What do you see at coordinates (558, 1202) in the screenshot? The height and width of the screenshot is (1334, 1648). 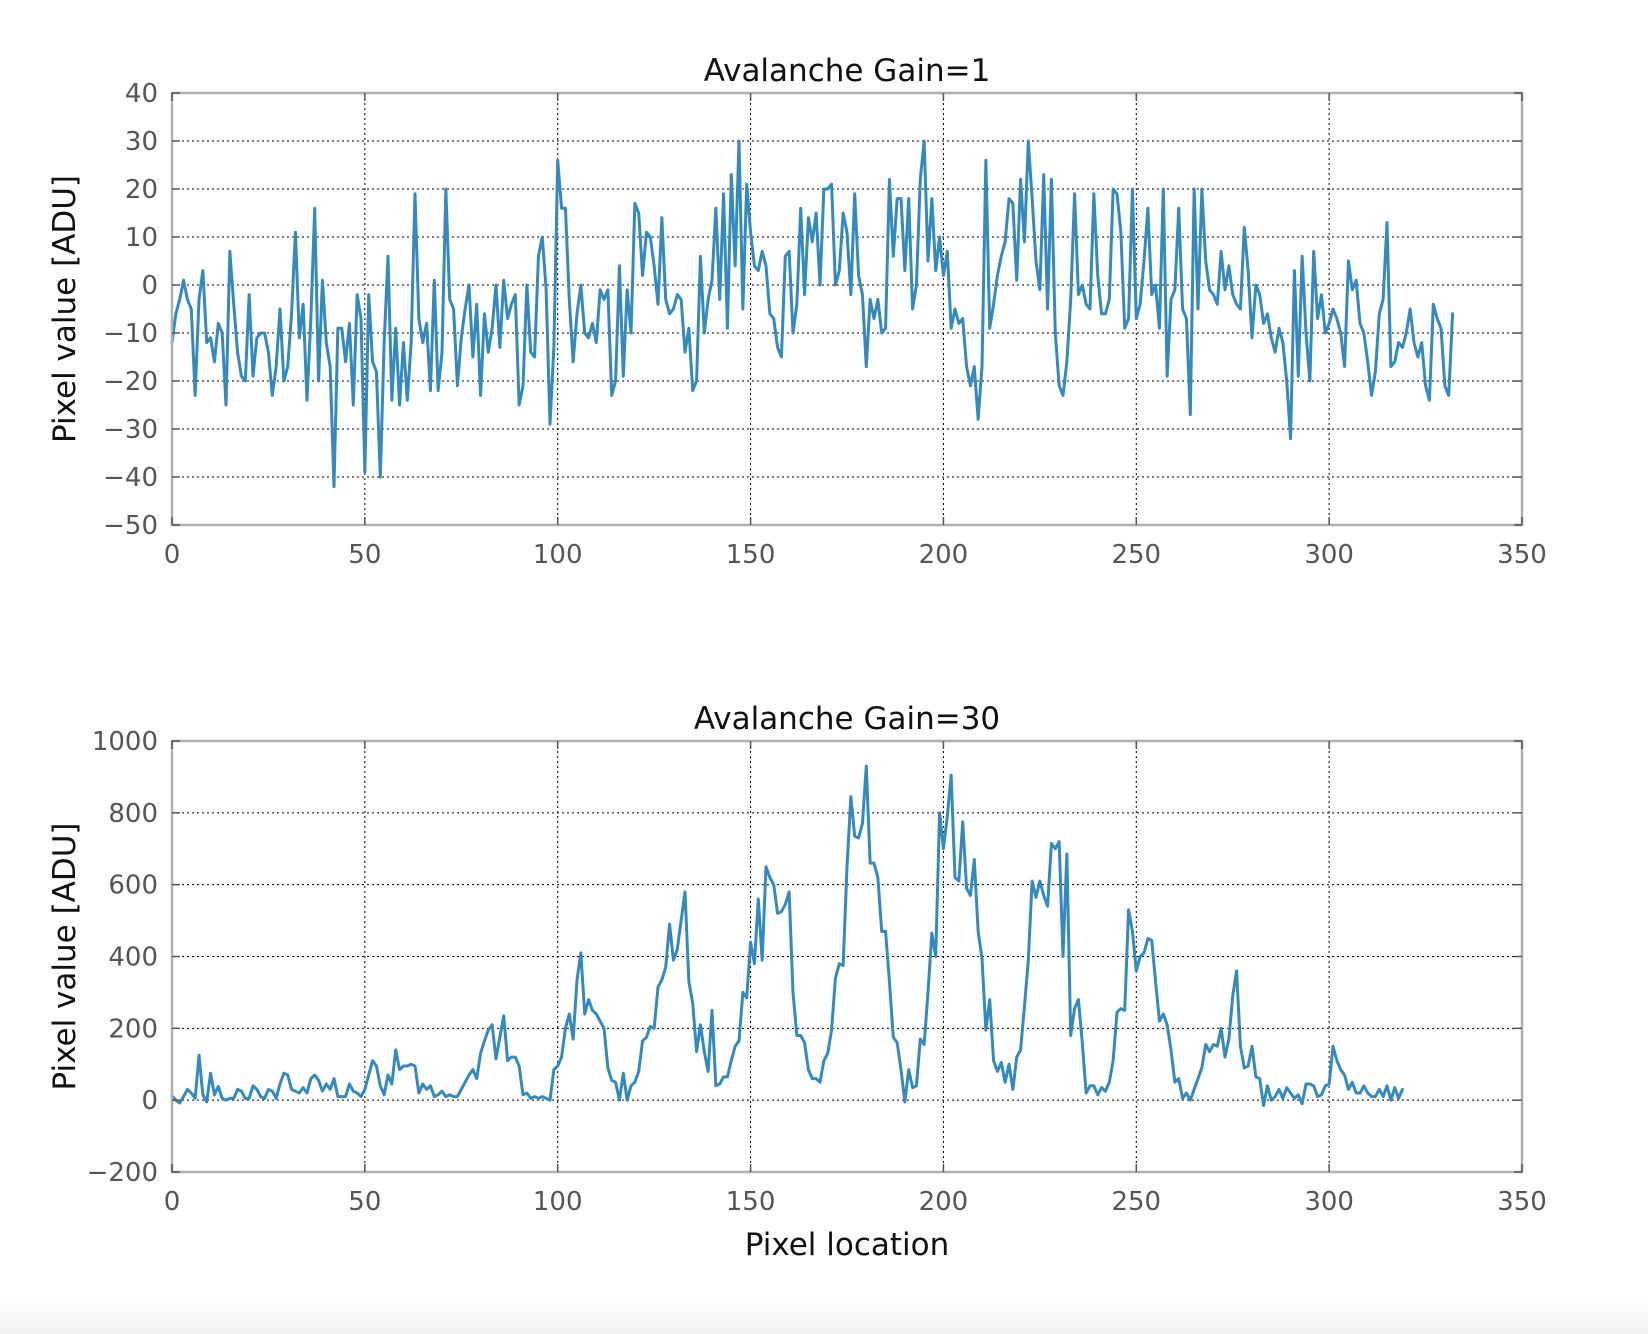 I see `chart-bottom-xtick-label-2: 100` at bounding box center [558, 1202].